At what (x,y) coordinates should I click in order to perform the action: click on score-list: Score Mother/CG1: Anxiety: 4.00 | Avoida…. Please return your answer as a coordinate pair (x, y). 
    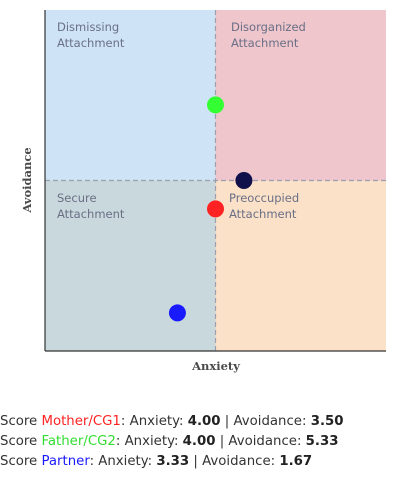
    Looking at the image, I should click on (204, 442).